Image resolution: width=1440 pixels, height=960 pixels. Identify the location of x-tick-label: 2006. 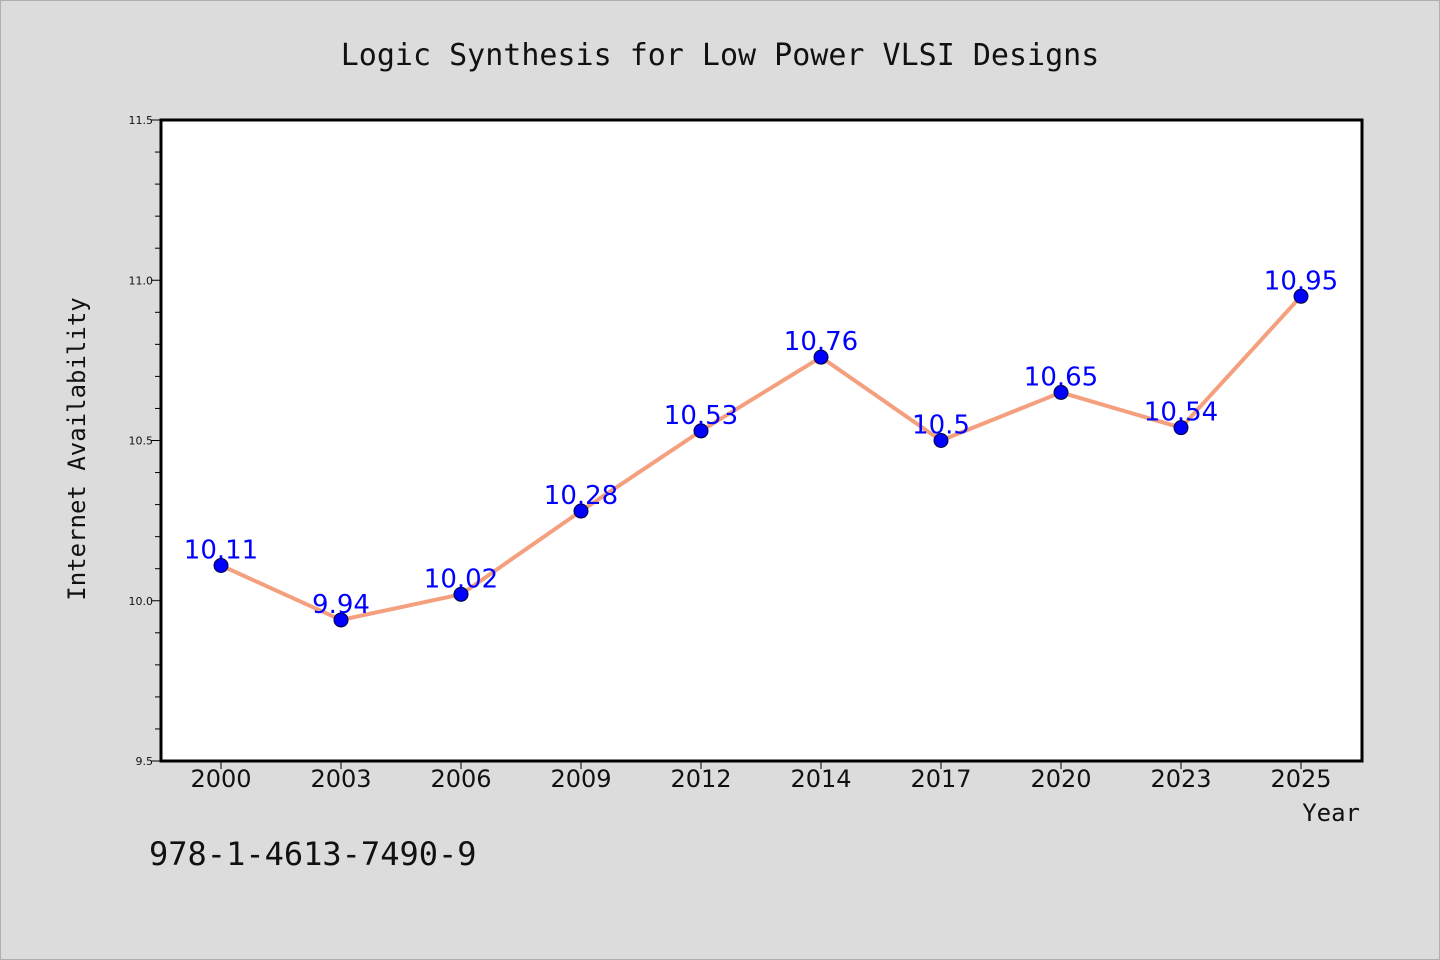
(460, 779).